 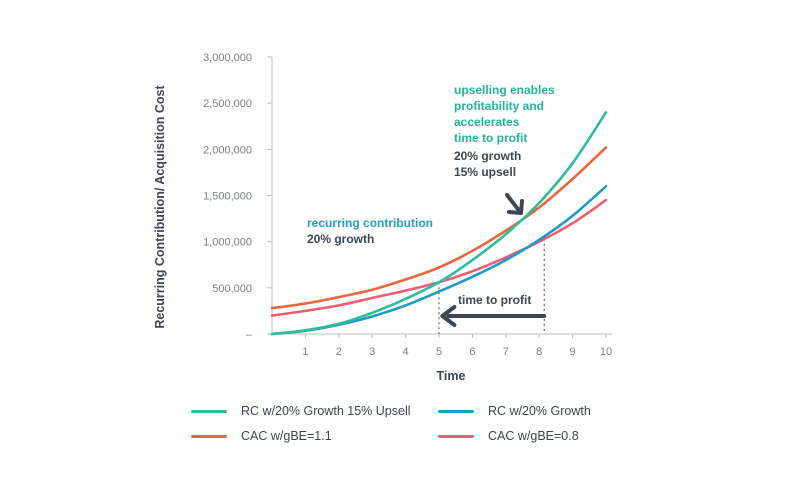 What do you see at coordinates (499, 106) in the screenshot?
I see `annotation-upsell-line-2: profitability and` at bounding box center [499, 106].